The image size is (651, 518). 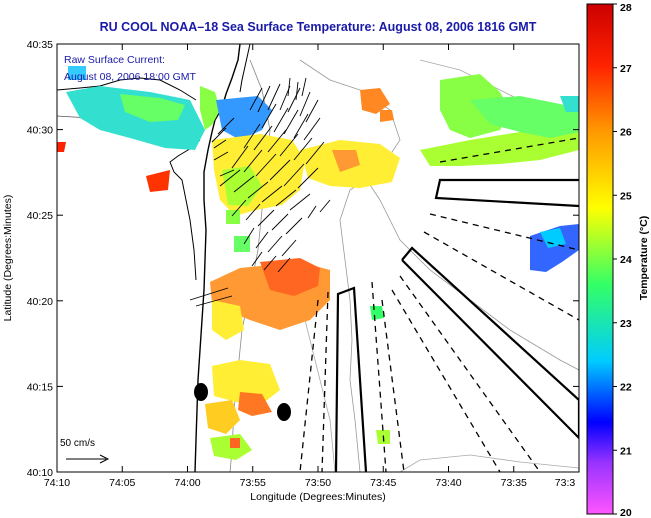 I want to click on colorbar-tick-label: 25, so click(x=626, y=196).